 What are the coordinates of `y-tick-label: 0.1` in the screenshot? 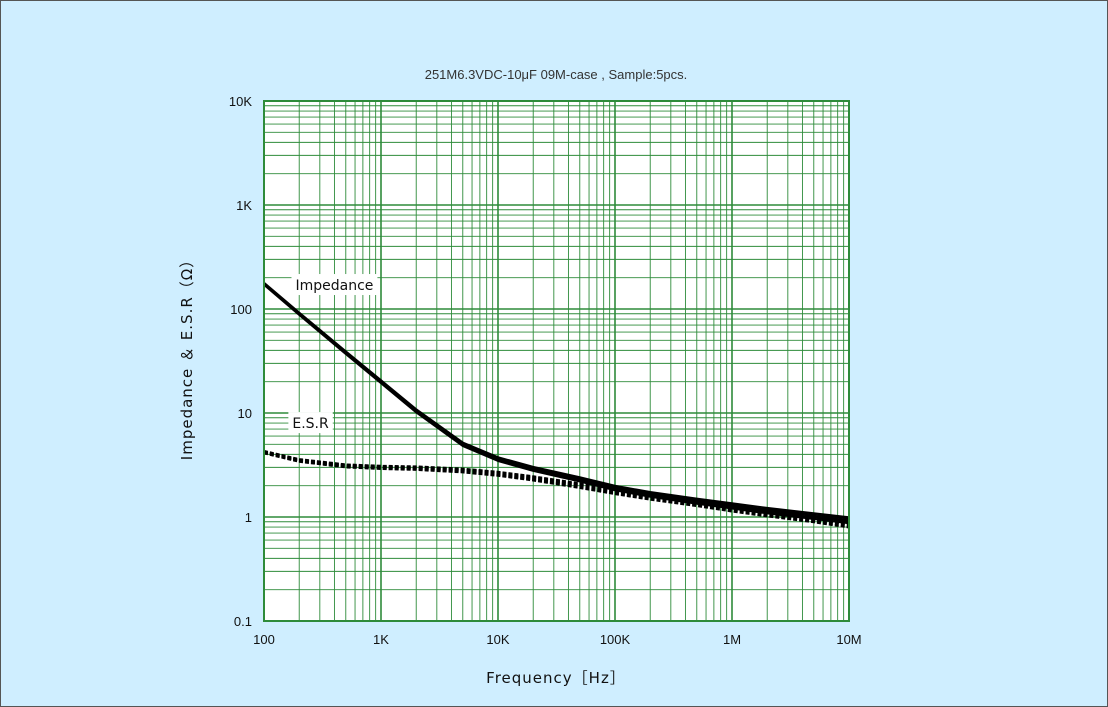 It's located at (243, 621).